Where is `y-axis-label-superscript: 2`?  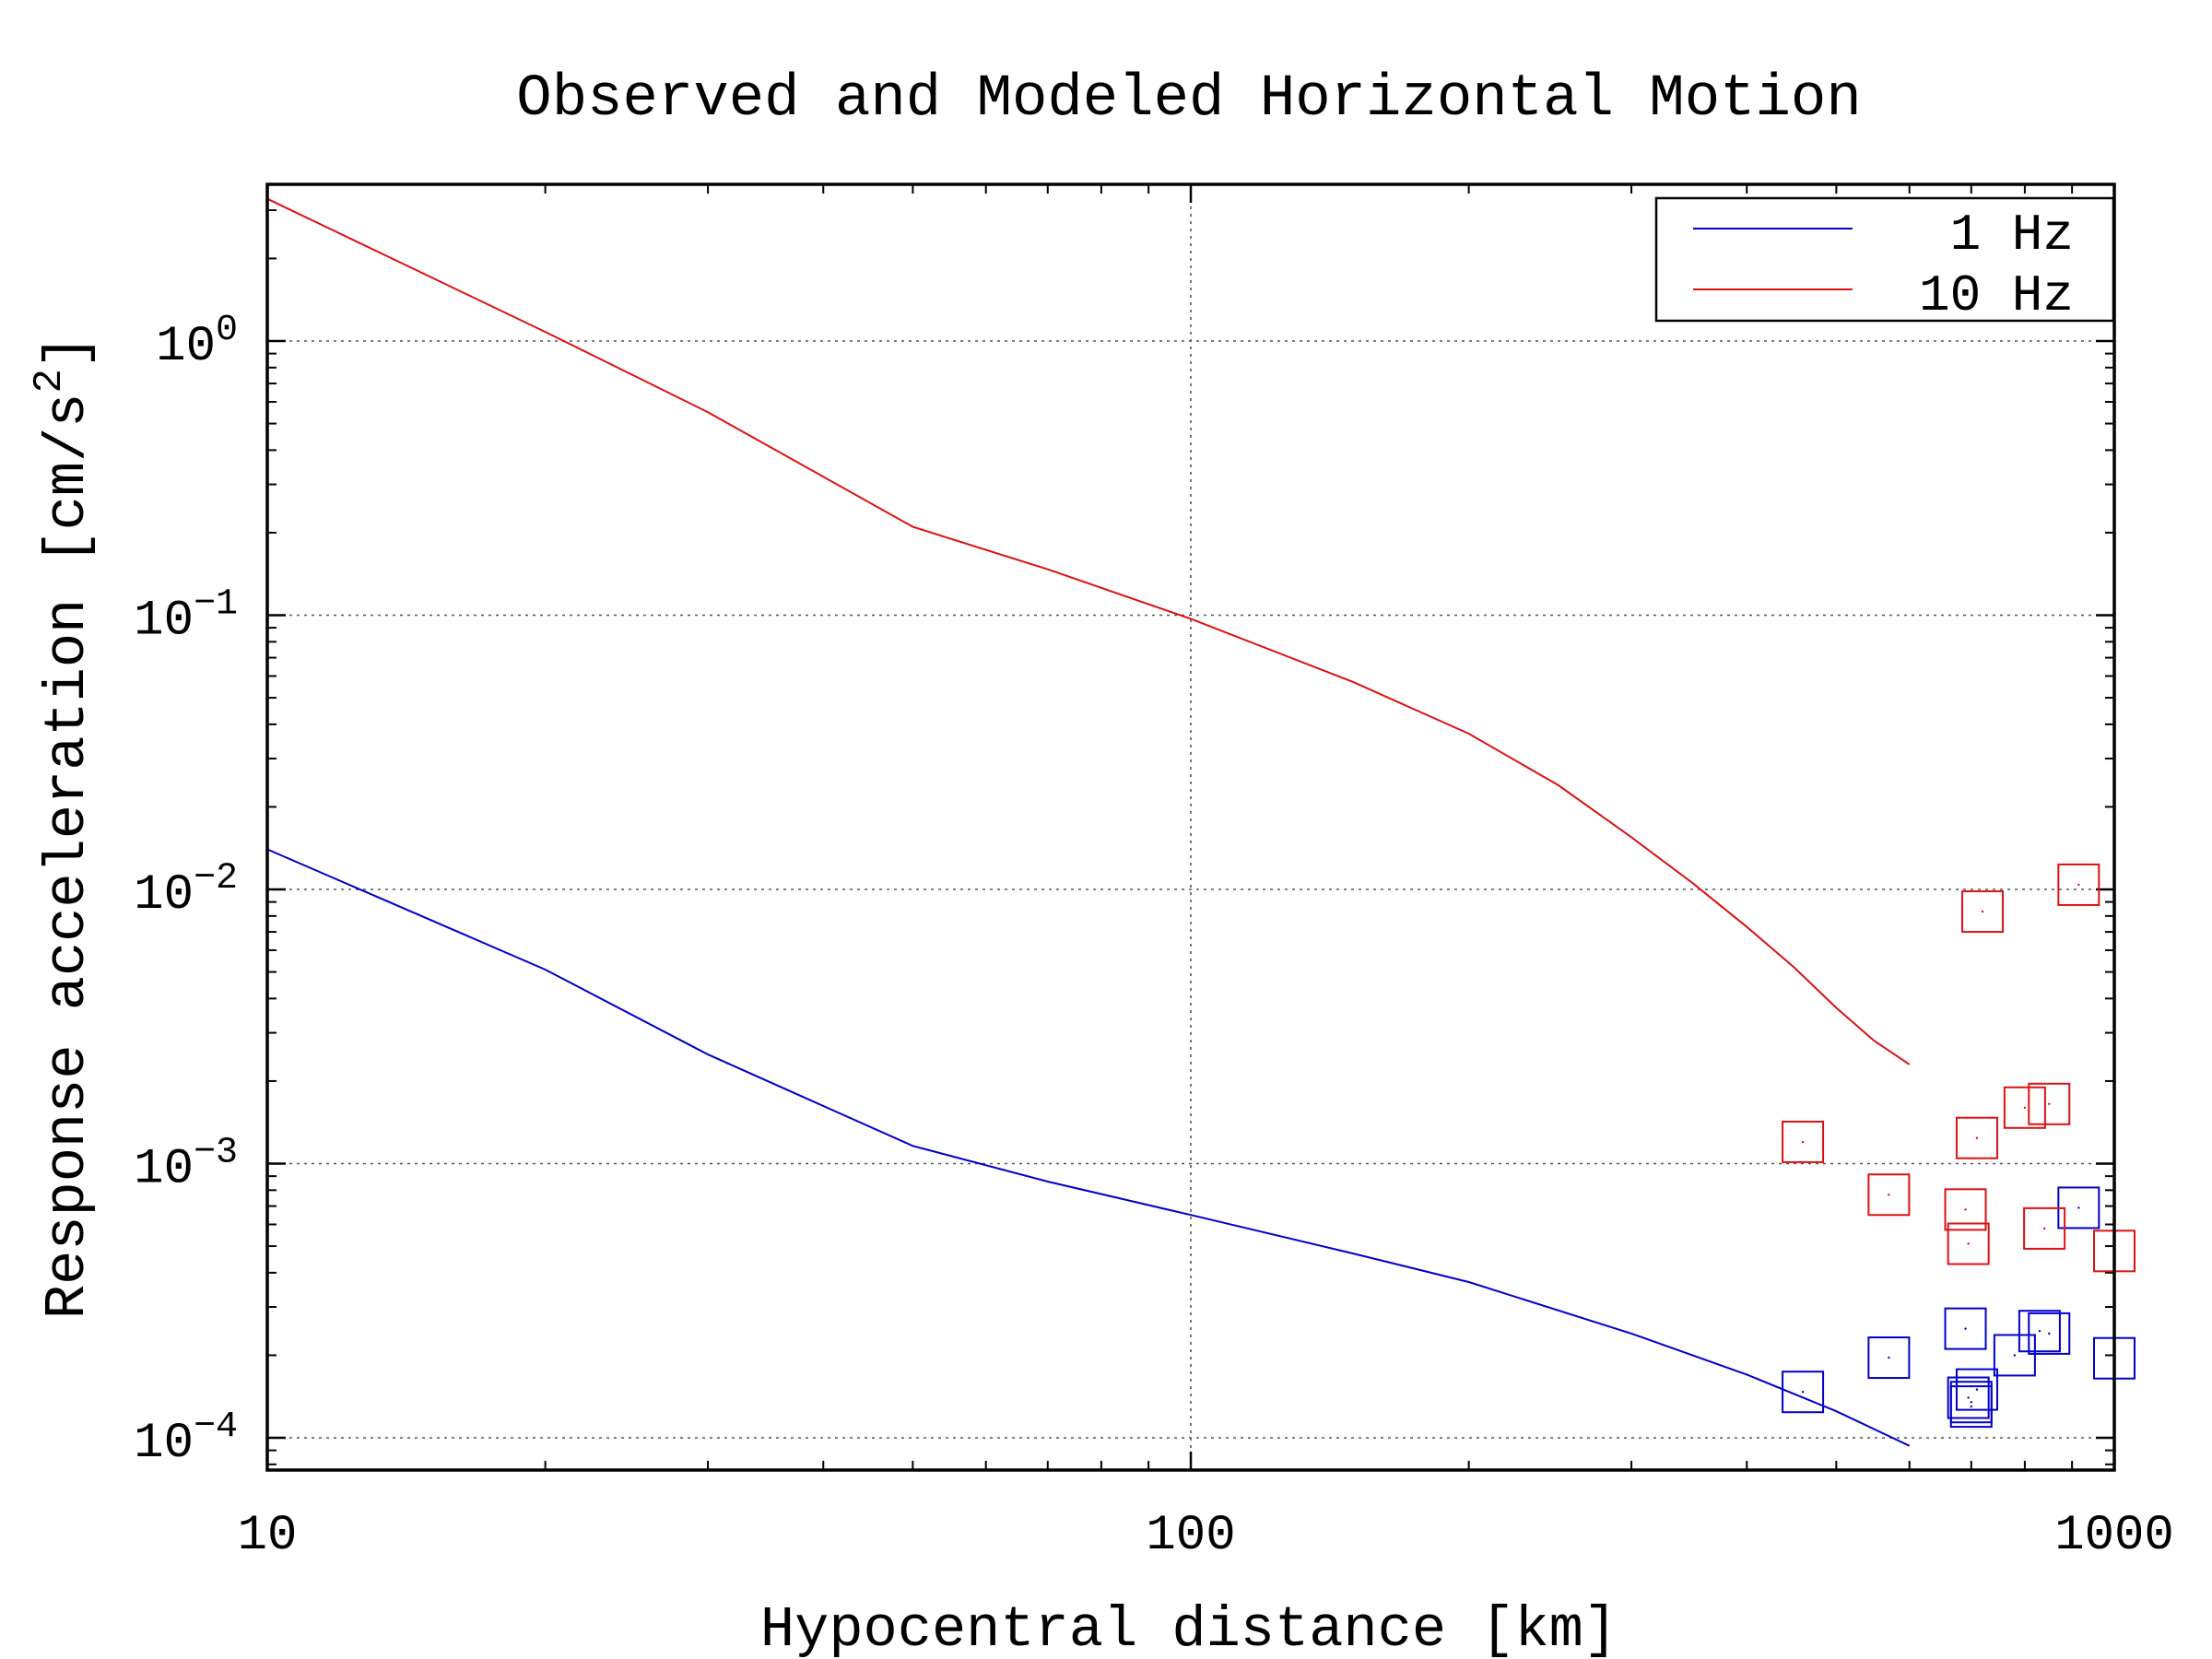 y-axis-label-superscript: 2 is located at coordinates (50, 381).